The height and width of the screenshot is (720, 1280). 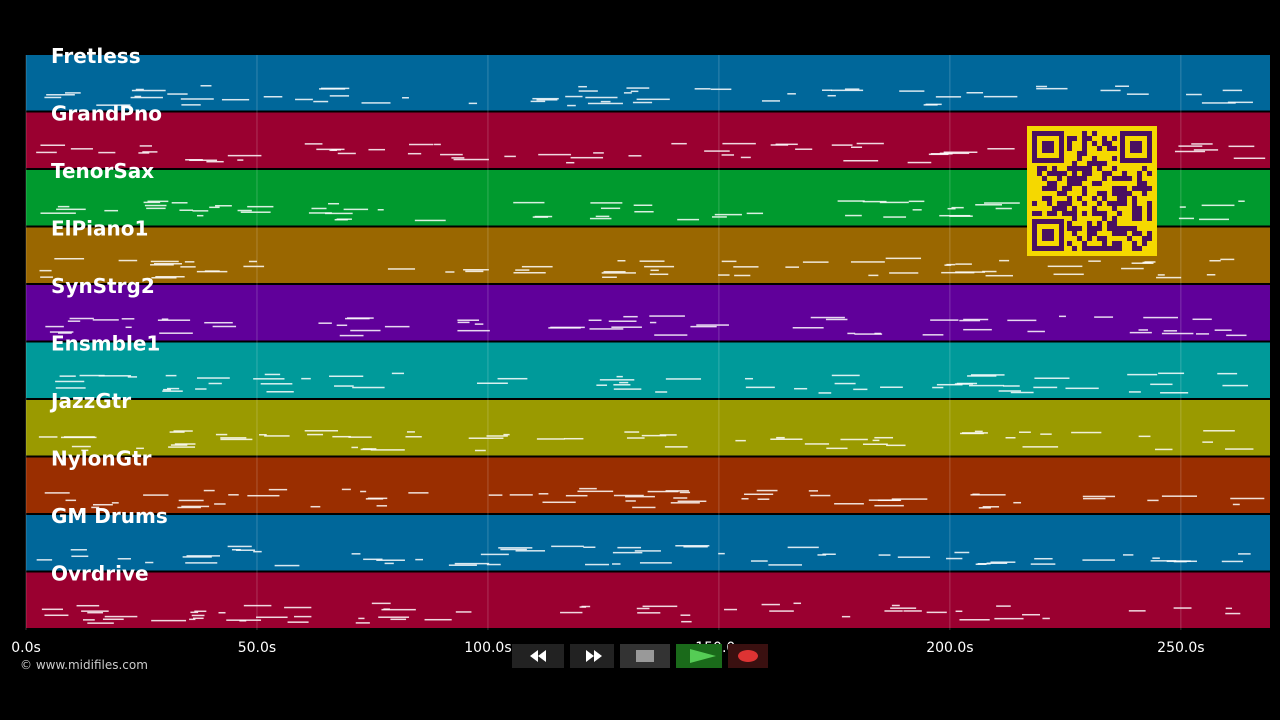 What do you see at coordinates (648, 83) in the screenshot?
I see `track-lane` at bounding box center [648, 83].